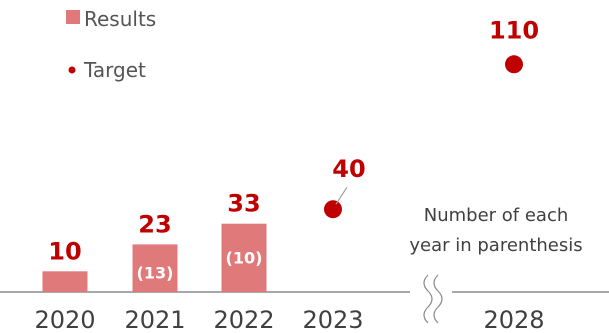 The image size is (609, 333). Describe the element at coordinates (154, 224) in the screenshot. I see `value-label-2021: 23` at that location.